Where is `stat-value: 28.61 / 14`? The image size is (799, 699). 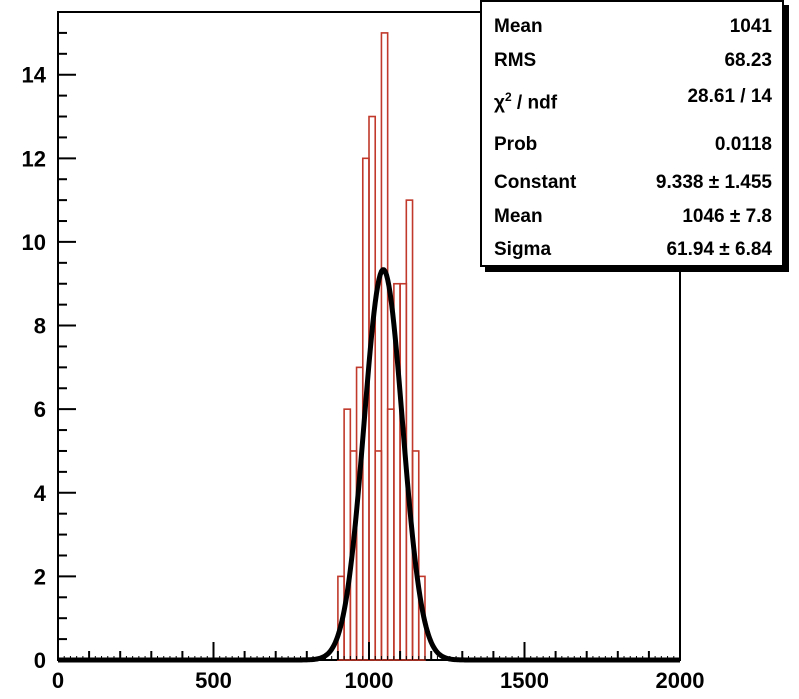
stat-value: 28.61 / 14 is located at coordinates (729, 96).